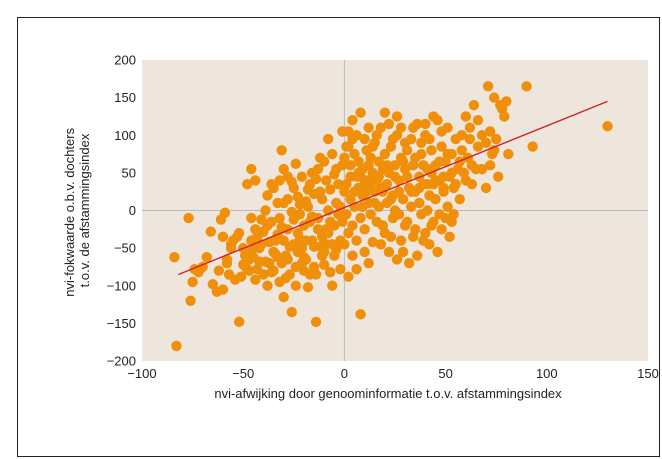  Describe the element at coordinates (121, 285) in the screenshot. I see `y-tick-label: −100` at that location.